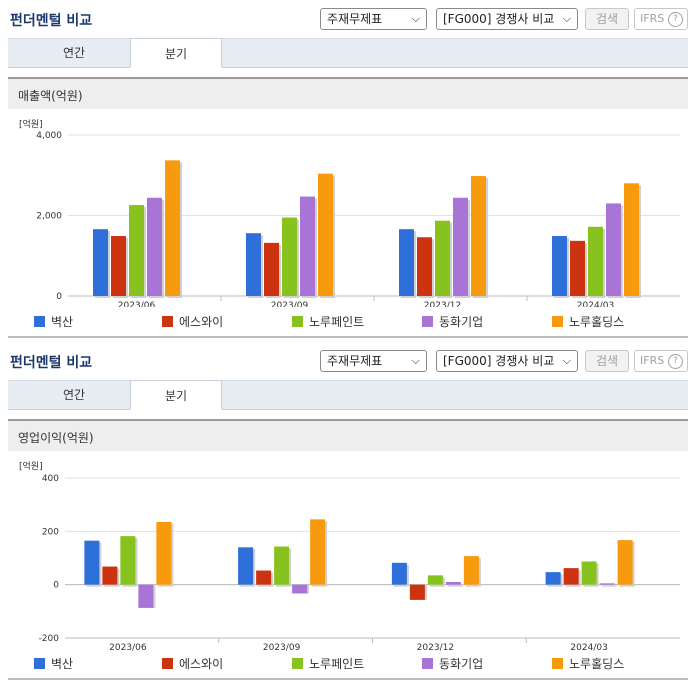 The height and width of the screenshot is (684, 696). I want to click on x-tick-label: 2024/03, so click(588, 647).